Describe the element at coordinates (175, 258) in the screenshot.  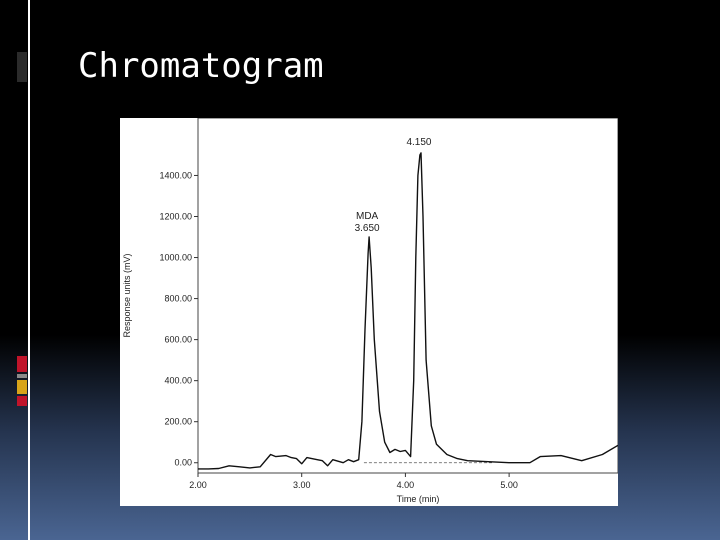
I see `y-tick-label: 1000.00` at that location.